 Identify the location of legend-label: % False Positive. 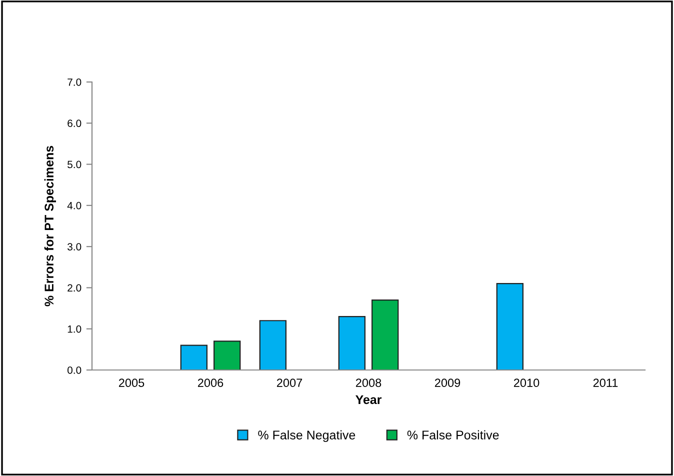
(453, 435).